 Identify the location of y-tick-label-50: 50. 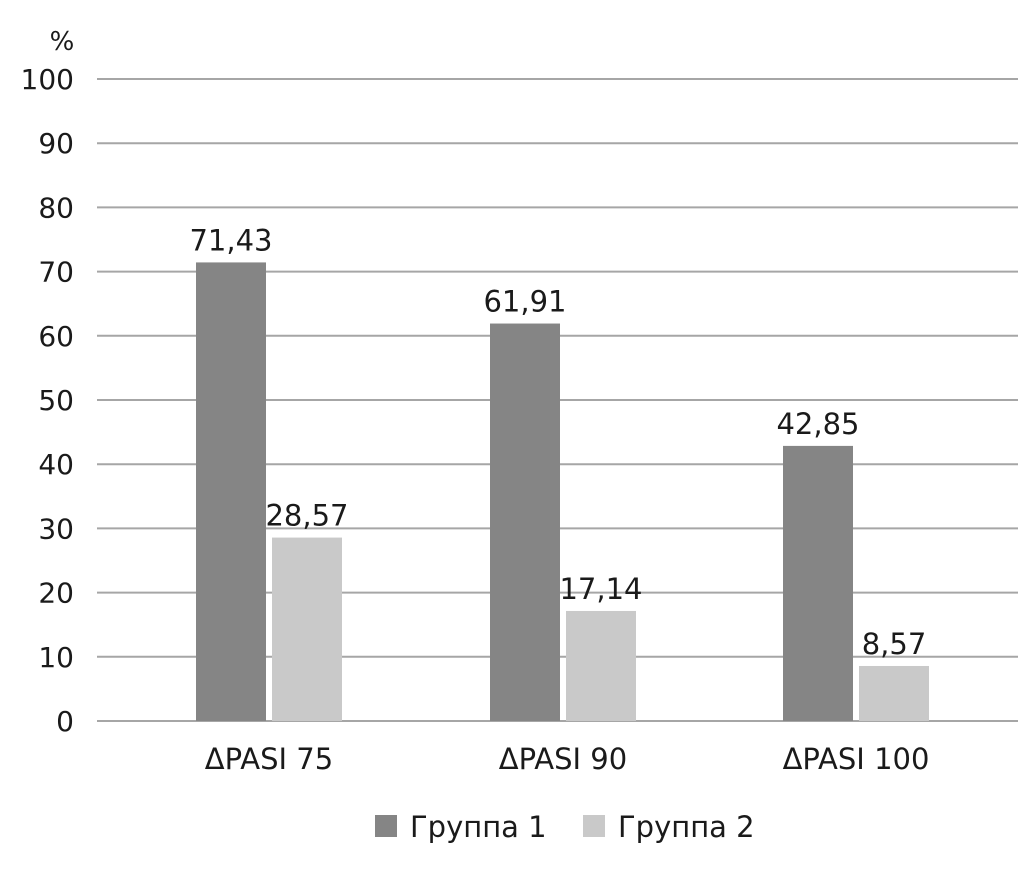
(56, 400).